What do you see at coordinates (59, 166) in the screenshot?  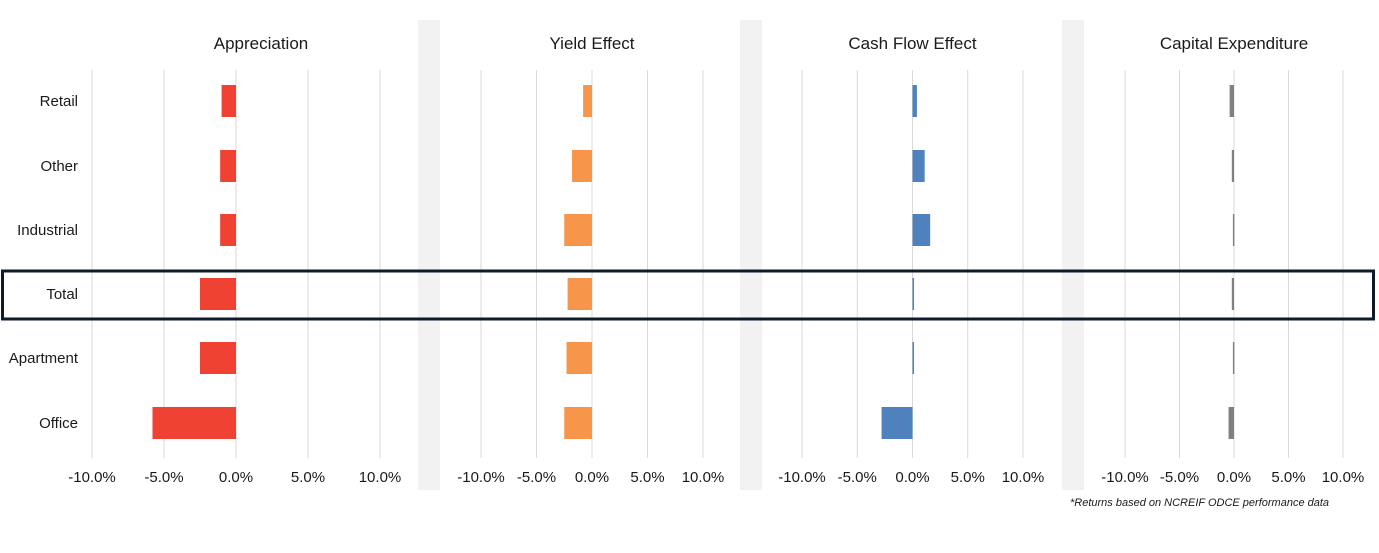 I see `category-label: Other` at bounding box center [59, 166].